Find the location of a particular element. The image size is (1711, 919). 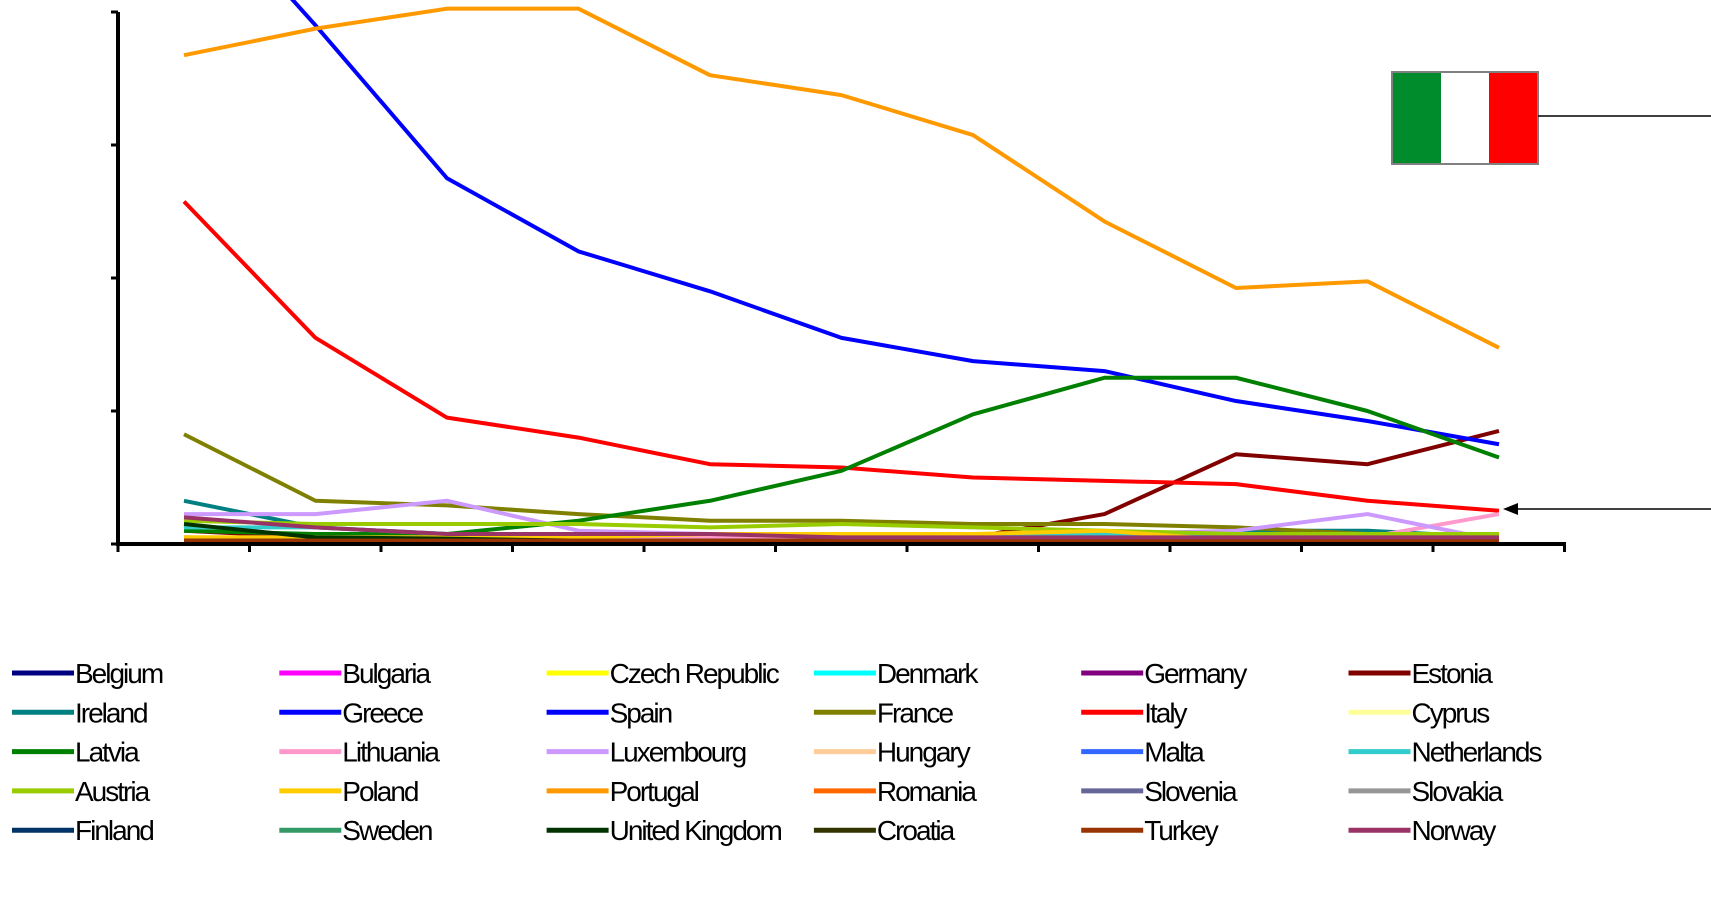

legend-item-austria: Austria is located at coordinates (82, 791).